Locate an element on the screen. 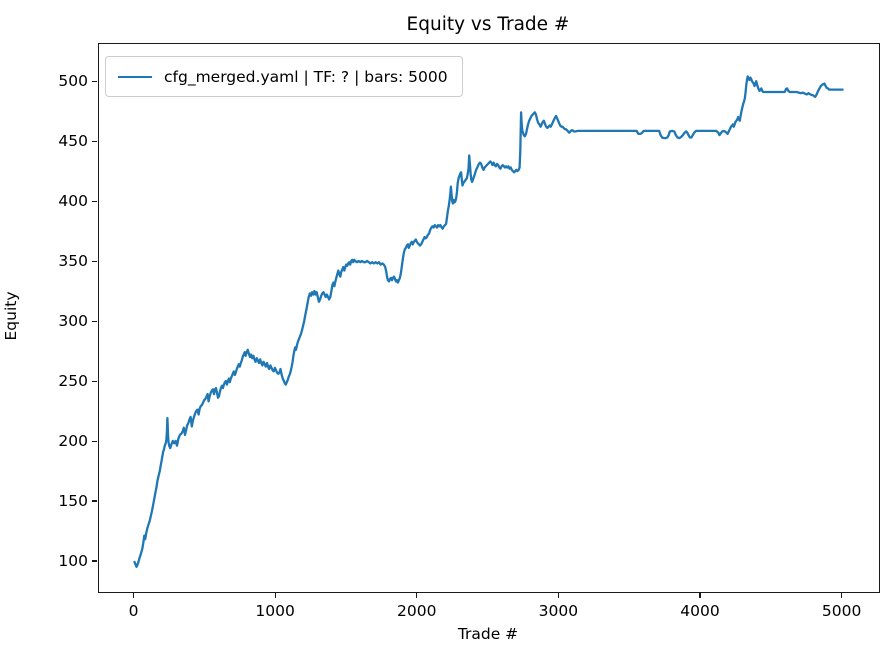  legend-line-sample is located at coordinates (135, 76).